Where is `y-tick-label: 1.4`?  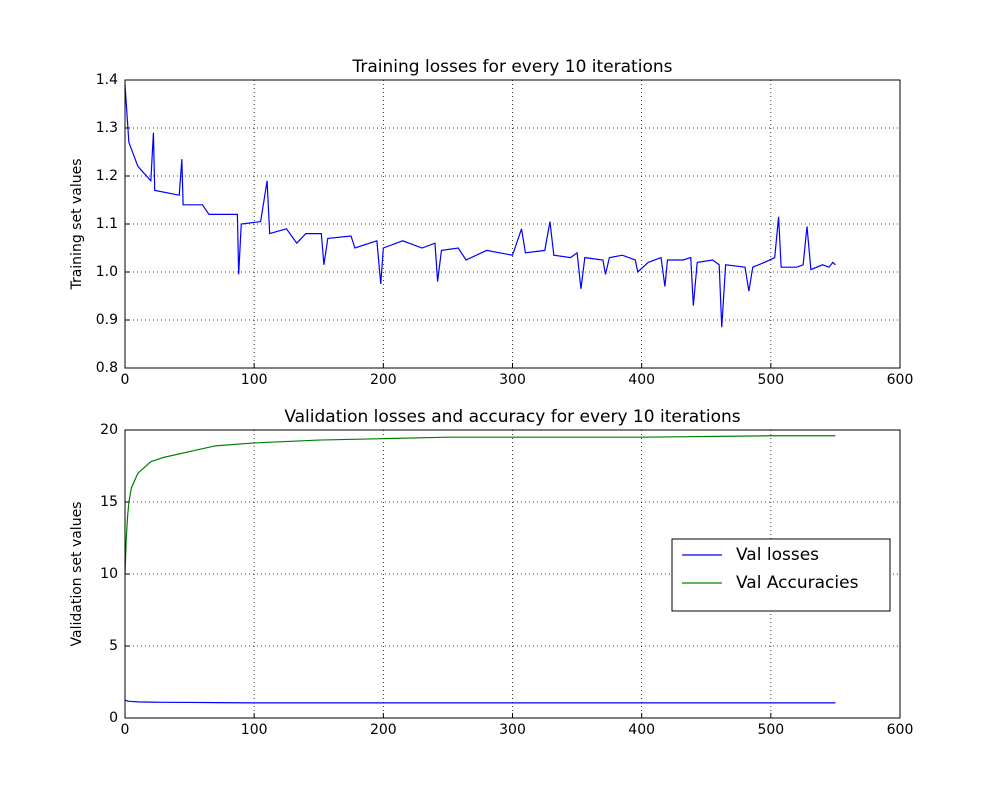
y-tick-label: 1.4 is located at coordinates (107, 80).